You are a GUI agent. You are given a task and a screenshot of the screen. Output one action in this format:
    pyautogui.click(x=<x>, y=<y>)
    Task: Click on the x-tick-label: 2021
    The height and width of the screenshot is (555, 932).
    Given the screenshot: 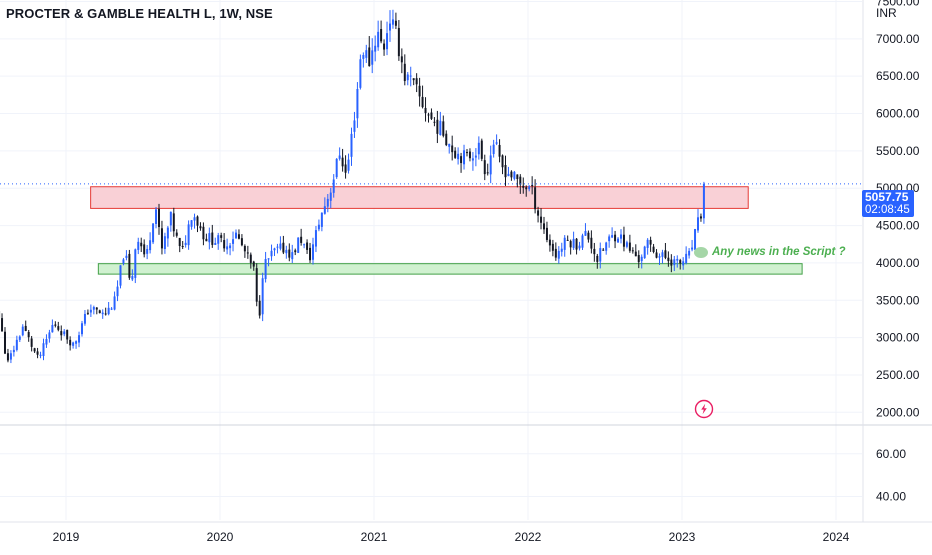 What is the action you would take?
    pyautogui.click(x=374, y=537)
    